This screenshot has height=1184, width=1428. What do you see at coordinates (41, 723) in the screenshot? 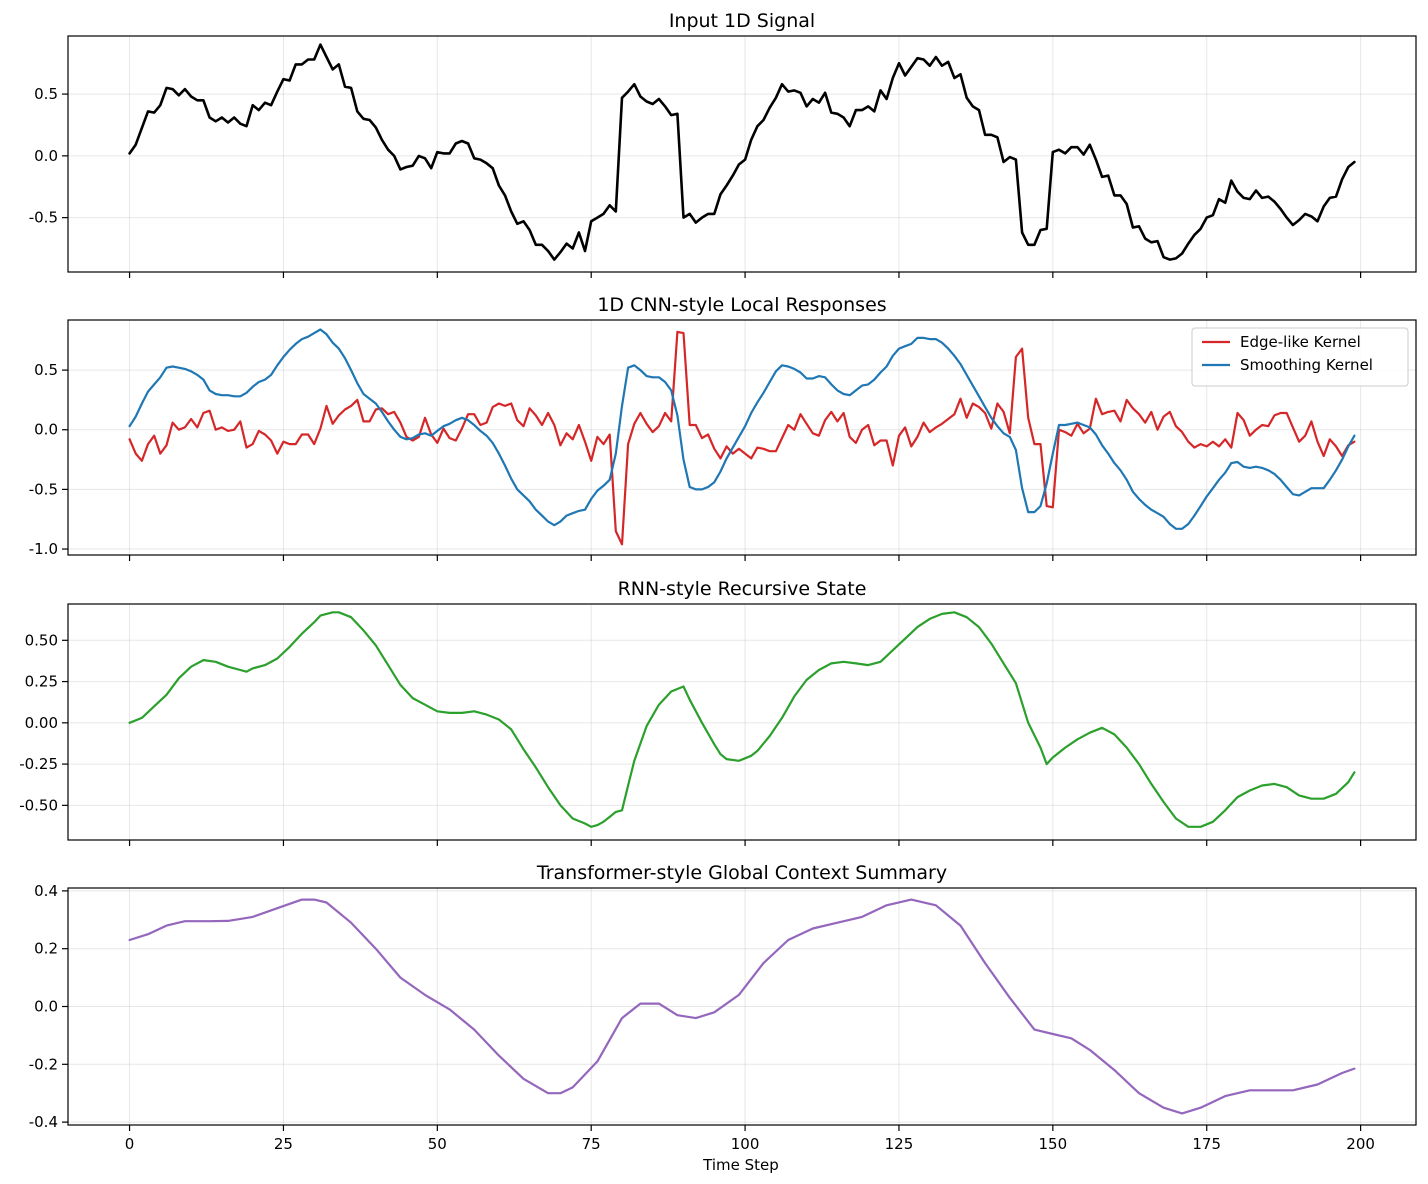
I see `y-tick-label: 0.00` at bounding box center [41, 723].